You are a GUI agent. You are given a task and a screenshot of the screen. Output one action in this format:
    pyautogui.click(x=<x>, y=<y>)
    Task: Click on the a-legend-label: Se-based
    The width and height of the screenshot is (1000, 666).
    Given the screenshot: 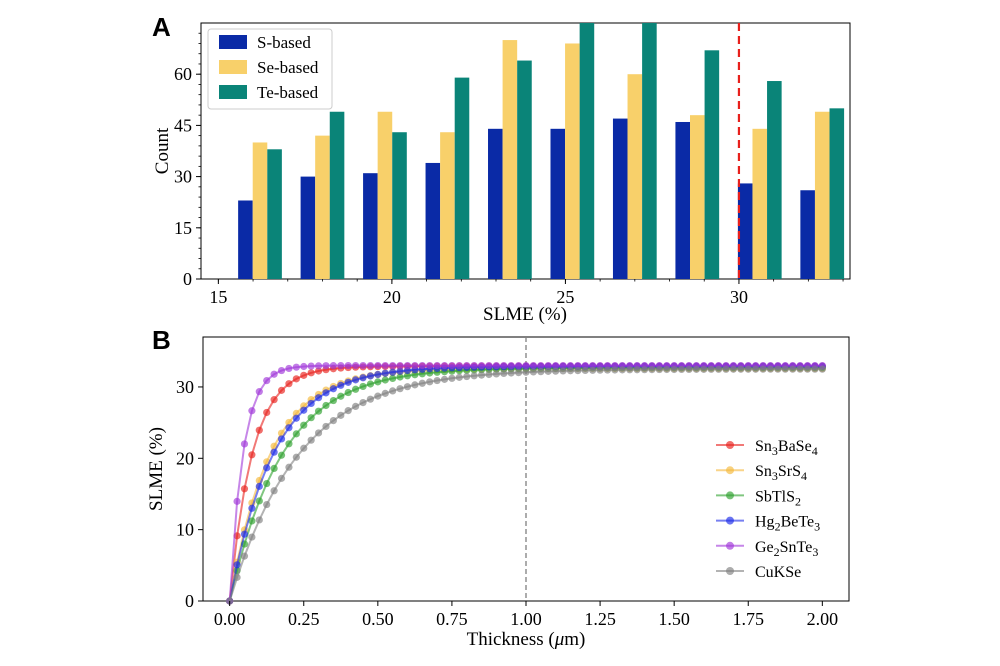 What is the action you would take?
    pyautogui.click(x=288, y=67)
    